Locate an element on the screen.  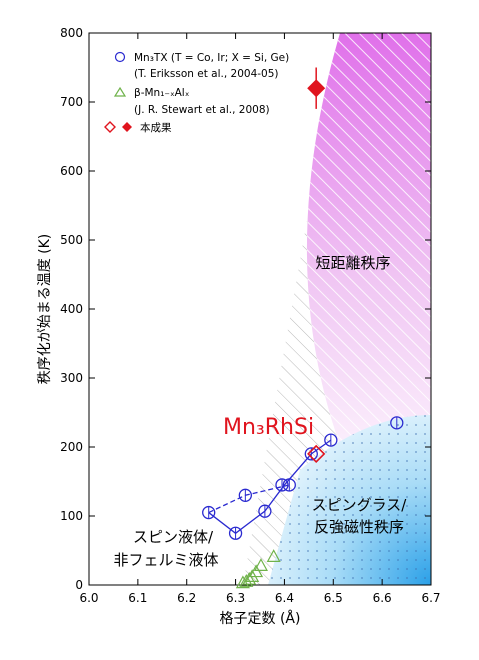
spin-glass-label-line2: 反強磁性秩序 is located at coordinates (359, 527).